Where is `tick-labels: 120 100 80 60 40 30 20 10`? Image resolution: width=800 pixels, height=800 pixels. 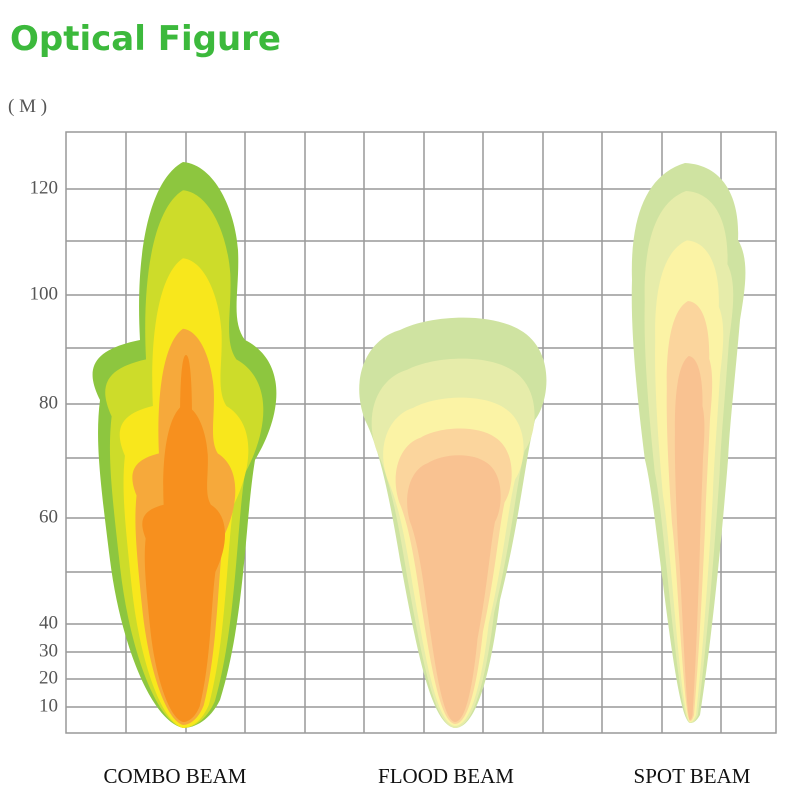
tick-labels: 120 100 80 60 40 30 20 10 is located at coordinates (44, 446).